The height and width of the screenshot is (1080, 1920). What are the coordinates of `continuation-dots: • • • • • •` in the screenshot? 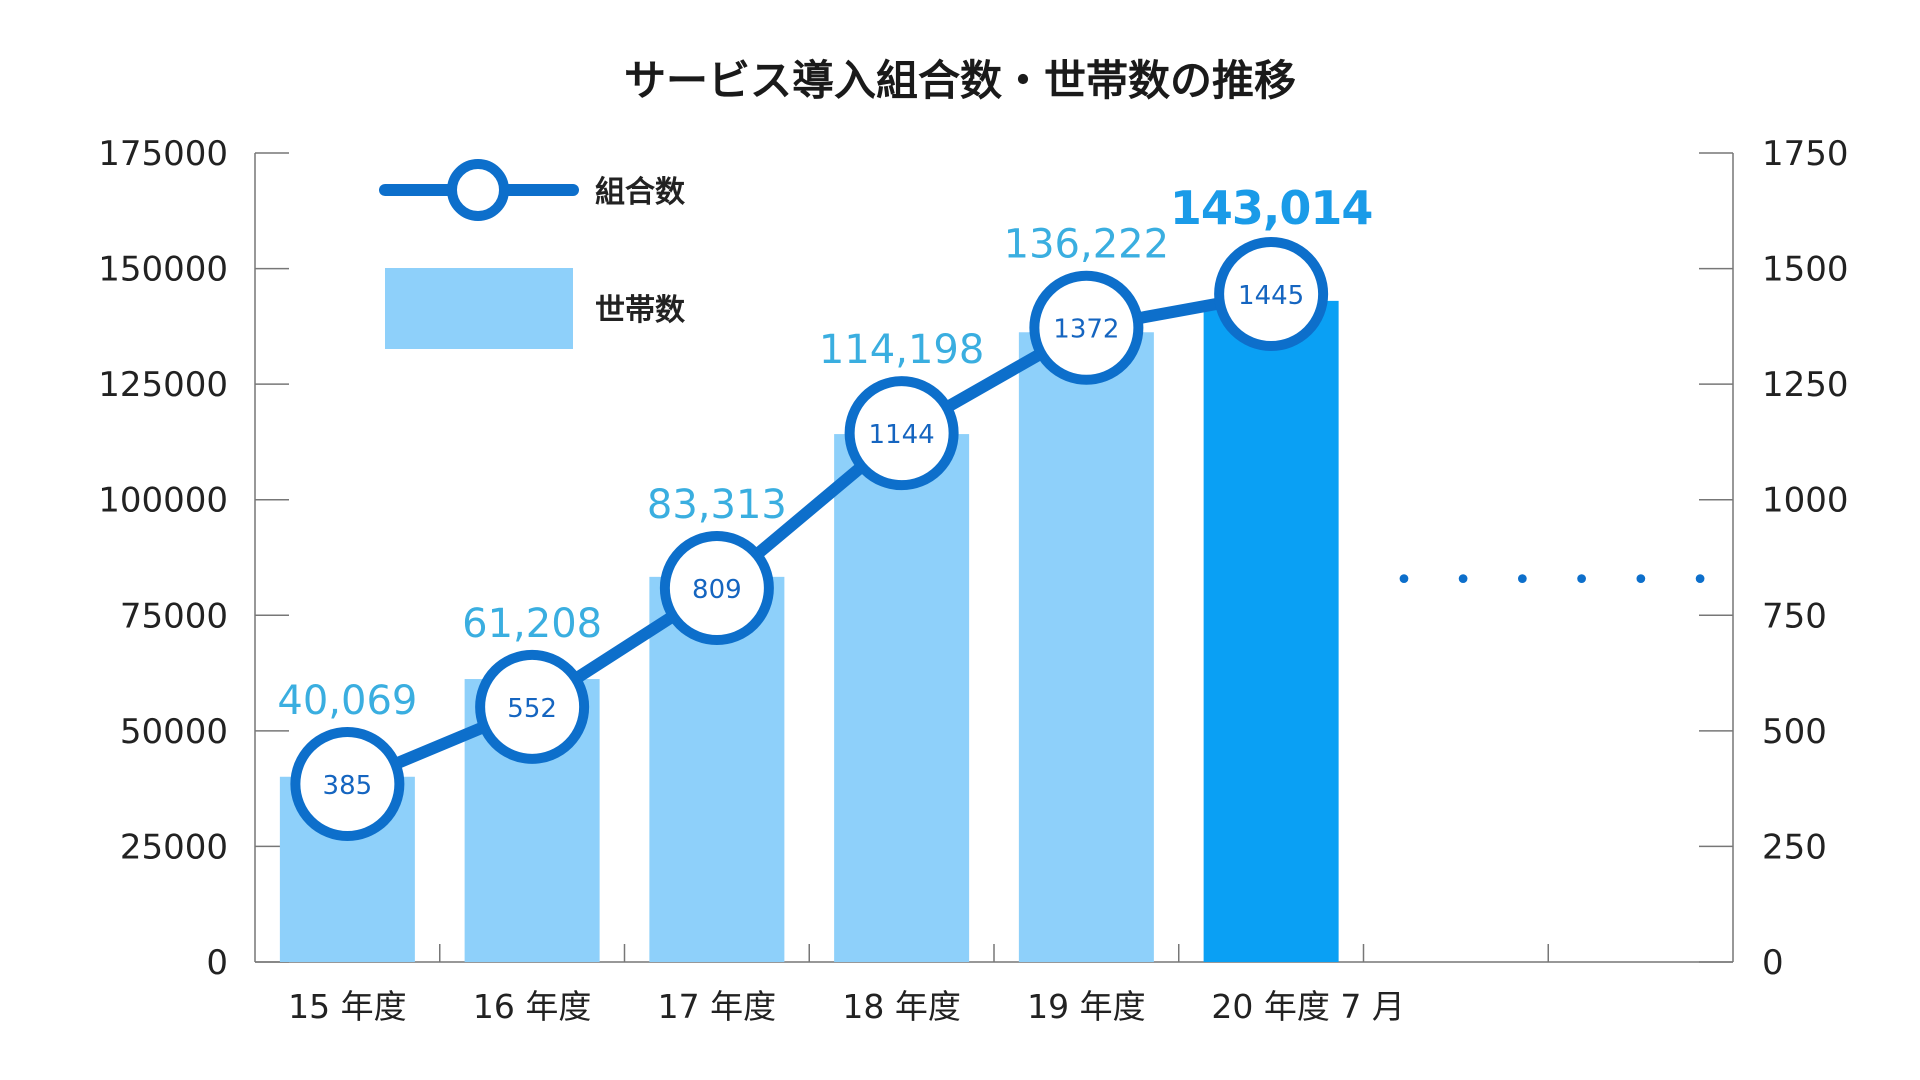 It's located at (1560, 580).